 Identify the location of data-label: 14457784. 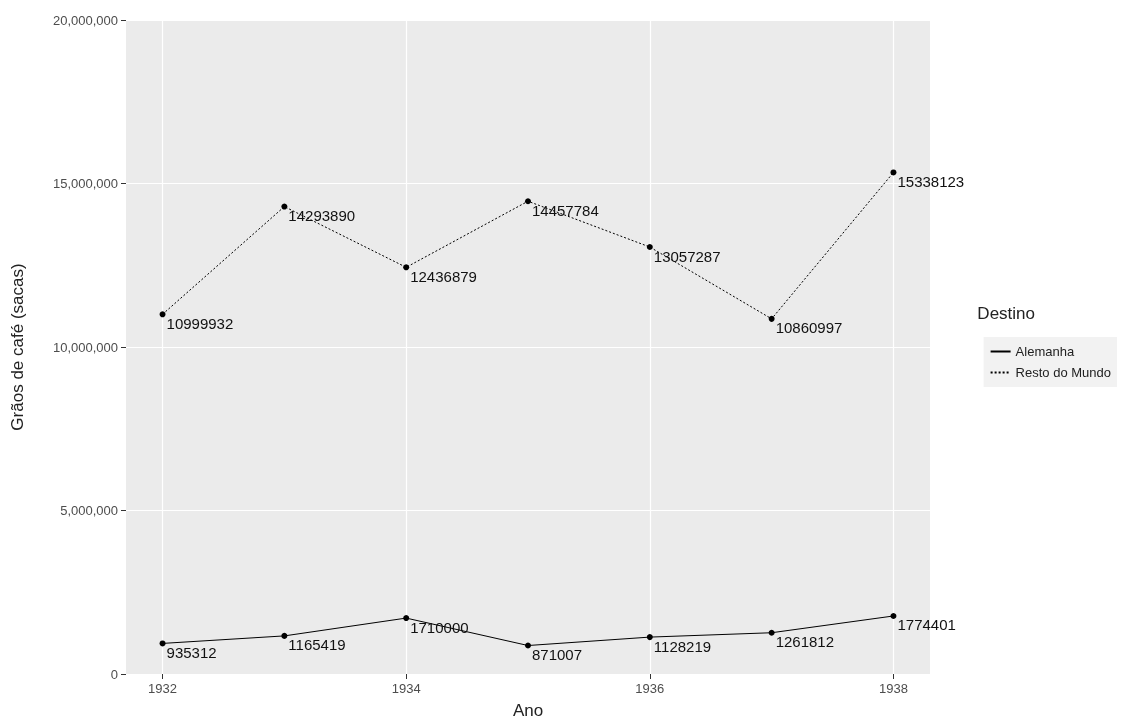
(565, 210).